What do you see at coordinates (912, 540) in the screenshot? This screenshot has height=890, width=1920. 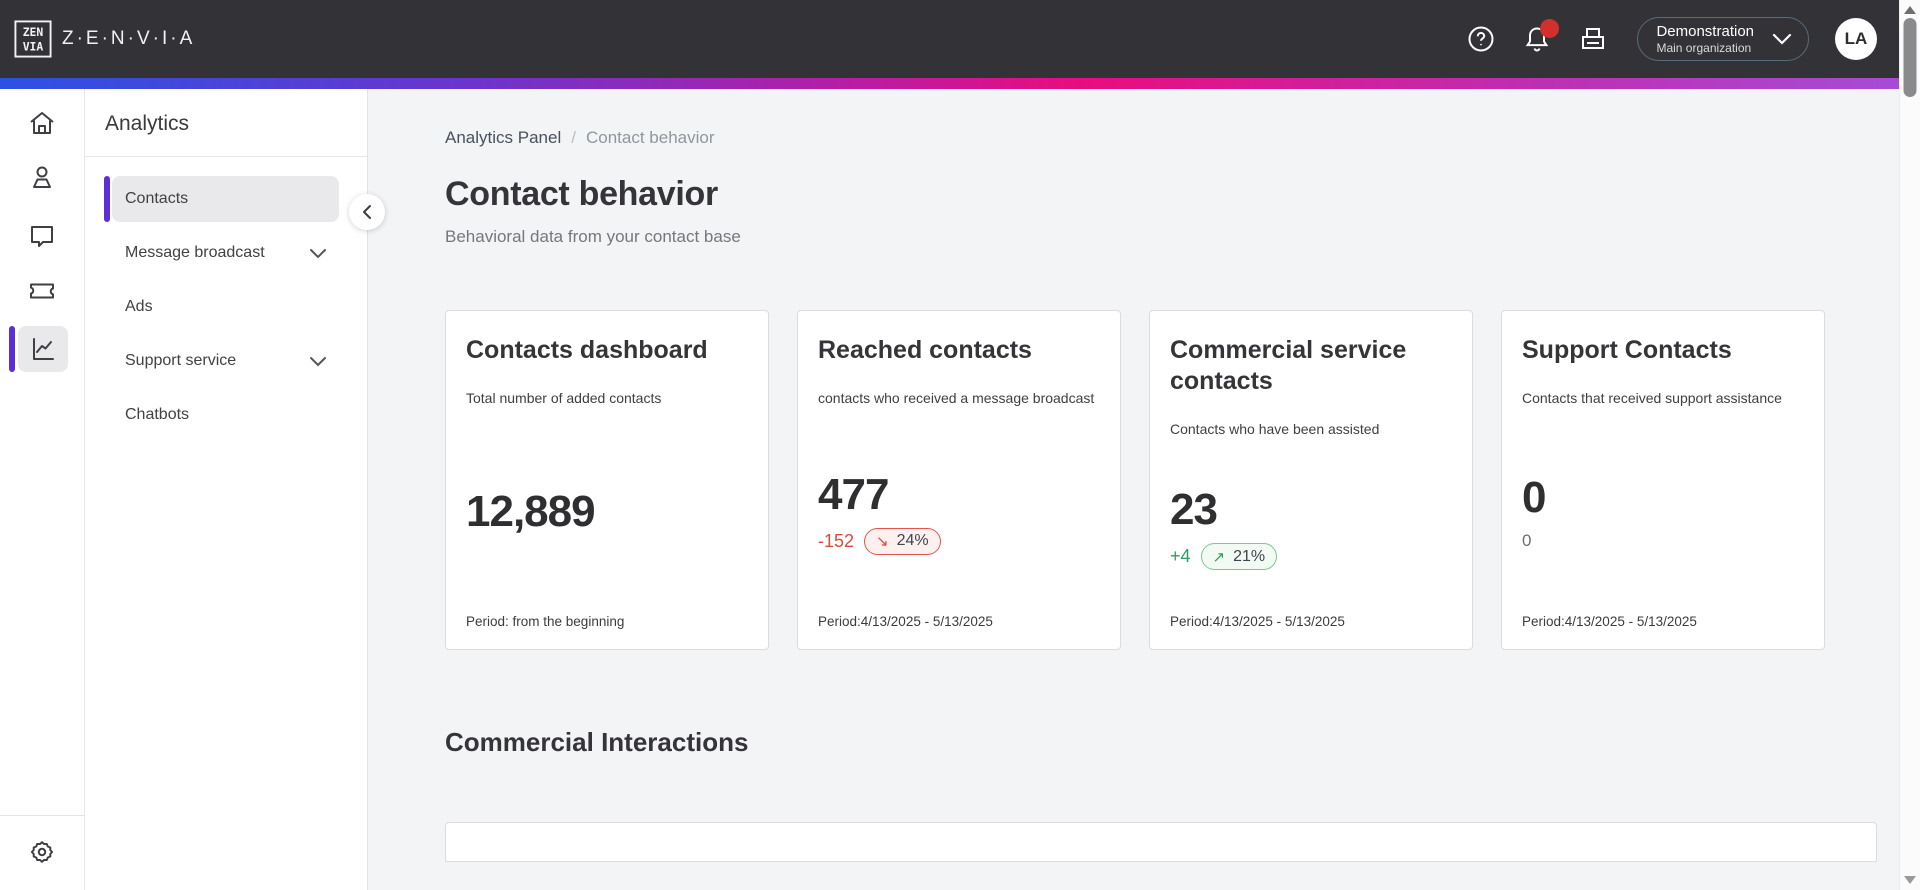 I see `trend-percent: 24%` at bounding box center [912, 540].